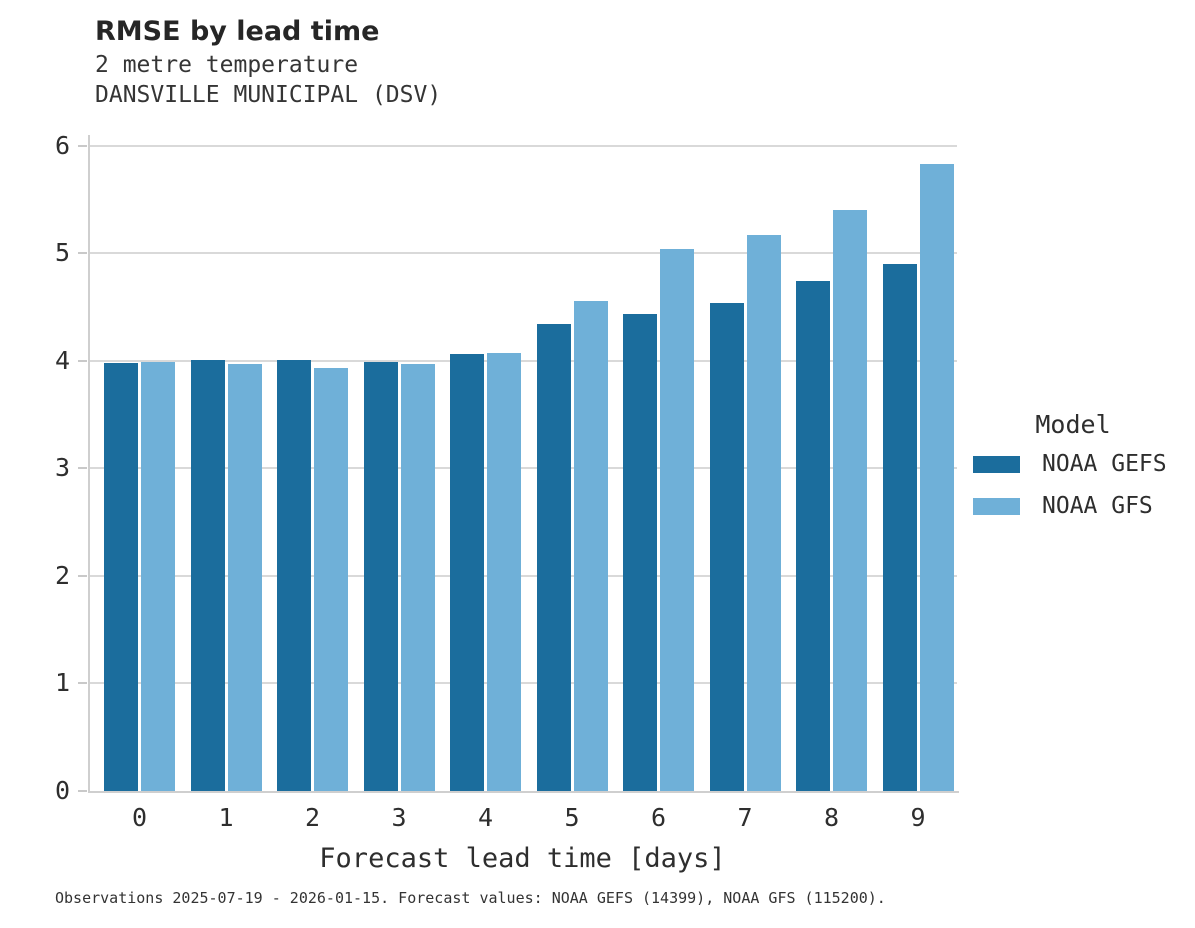 Image resolution: width=1195 pixels, height=928 pixels. I want to click on y-tick-label-4: 4, so click(62, 360).